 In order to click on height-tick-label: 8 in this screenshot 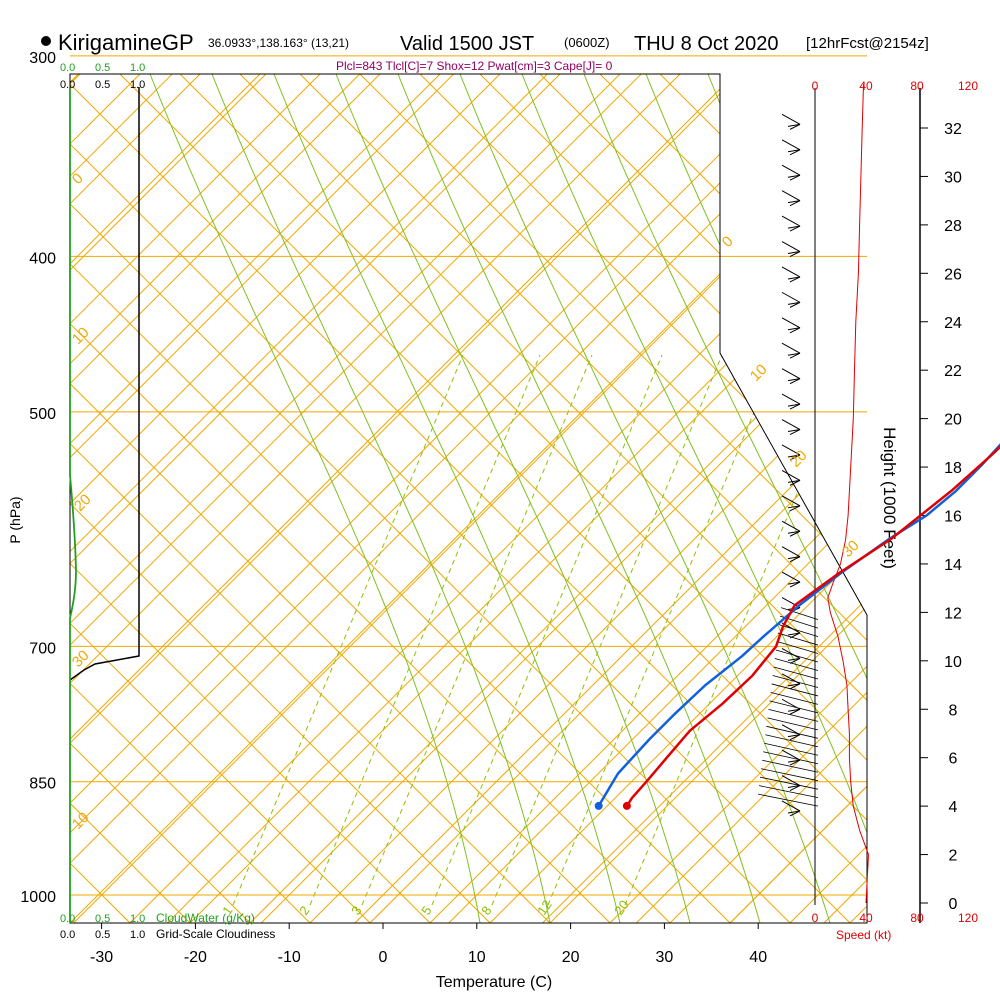, I will do `click(953, 710)`.